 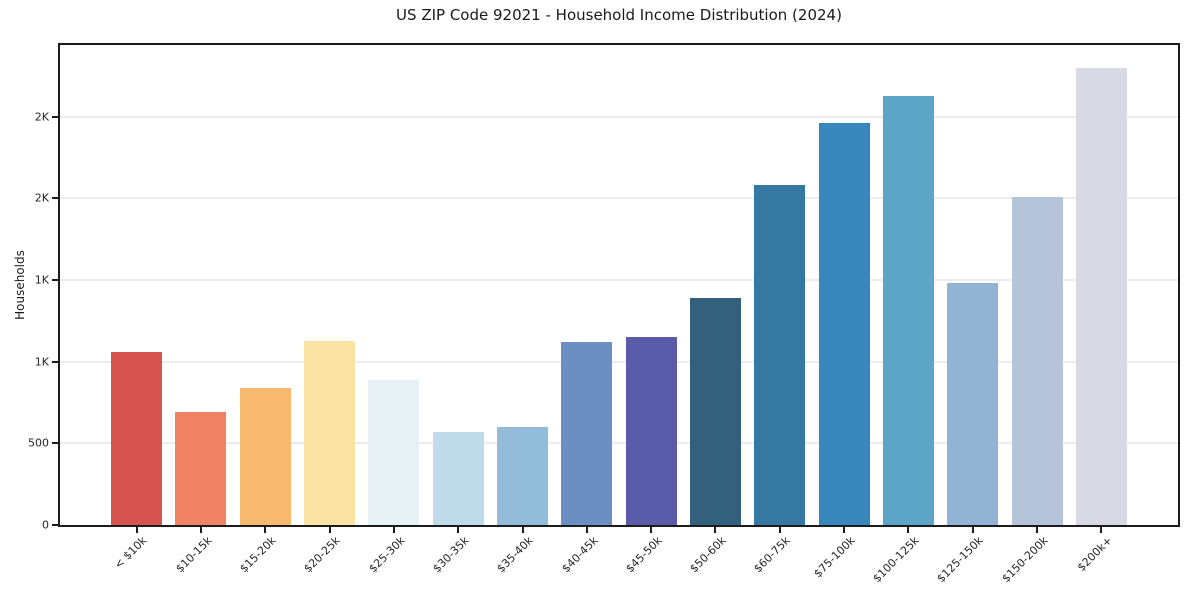 I want to click on x-tick-label: $35-40k, so click(x=515, y=555).